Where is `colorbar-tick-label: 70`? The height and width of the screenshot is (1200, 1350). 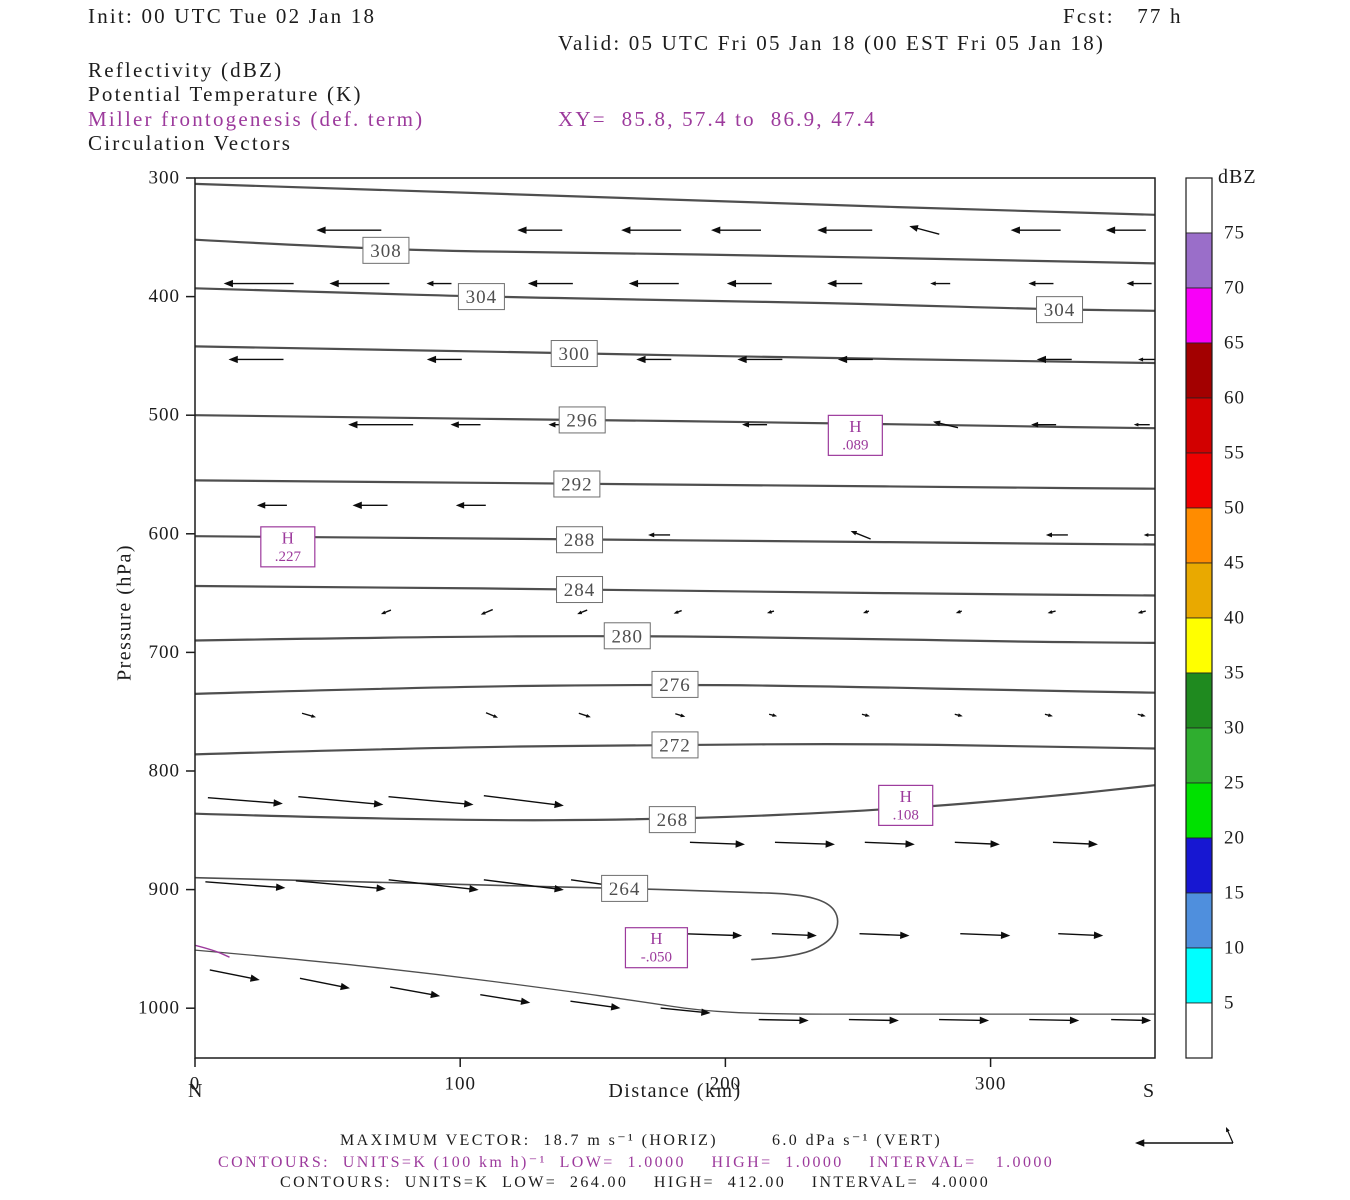
colorbar-tick-label: 70 is located at coordinates (1234, 288).